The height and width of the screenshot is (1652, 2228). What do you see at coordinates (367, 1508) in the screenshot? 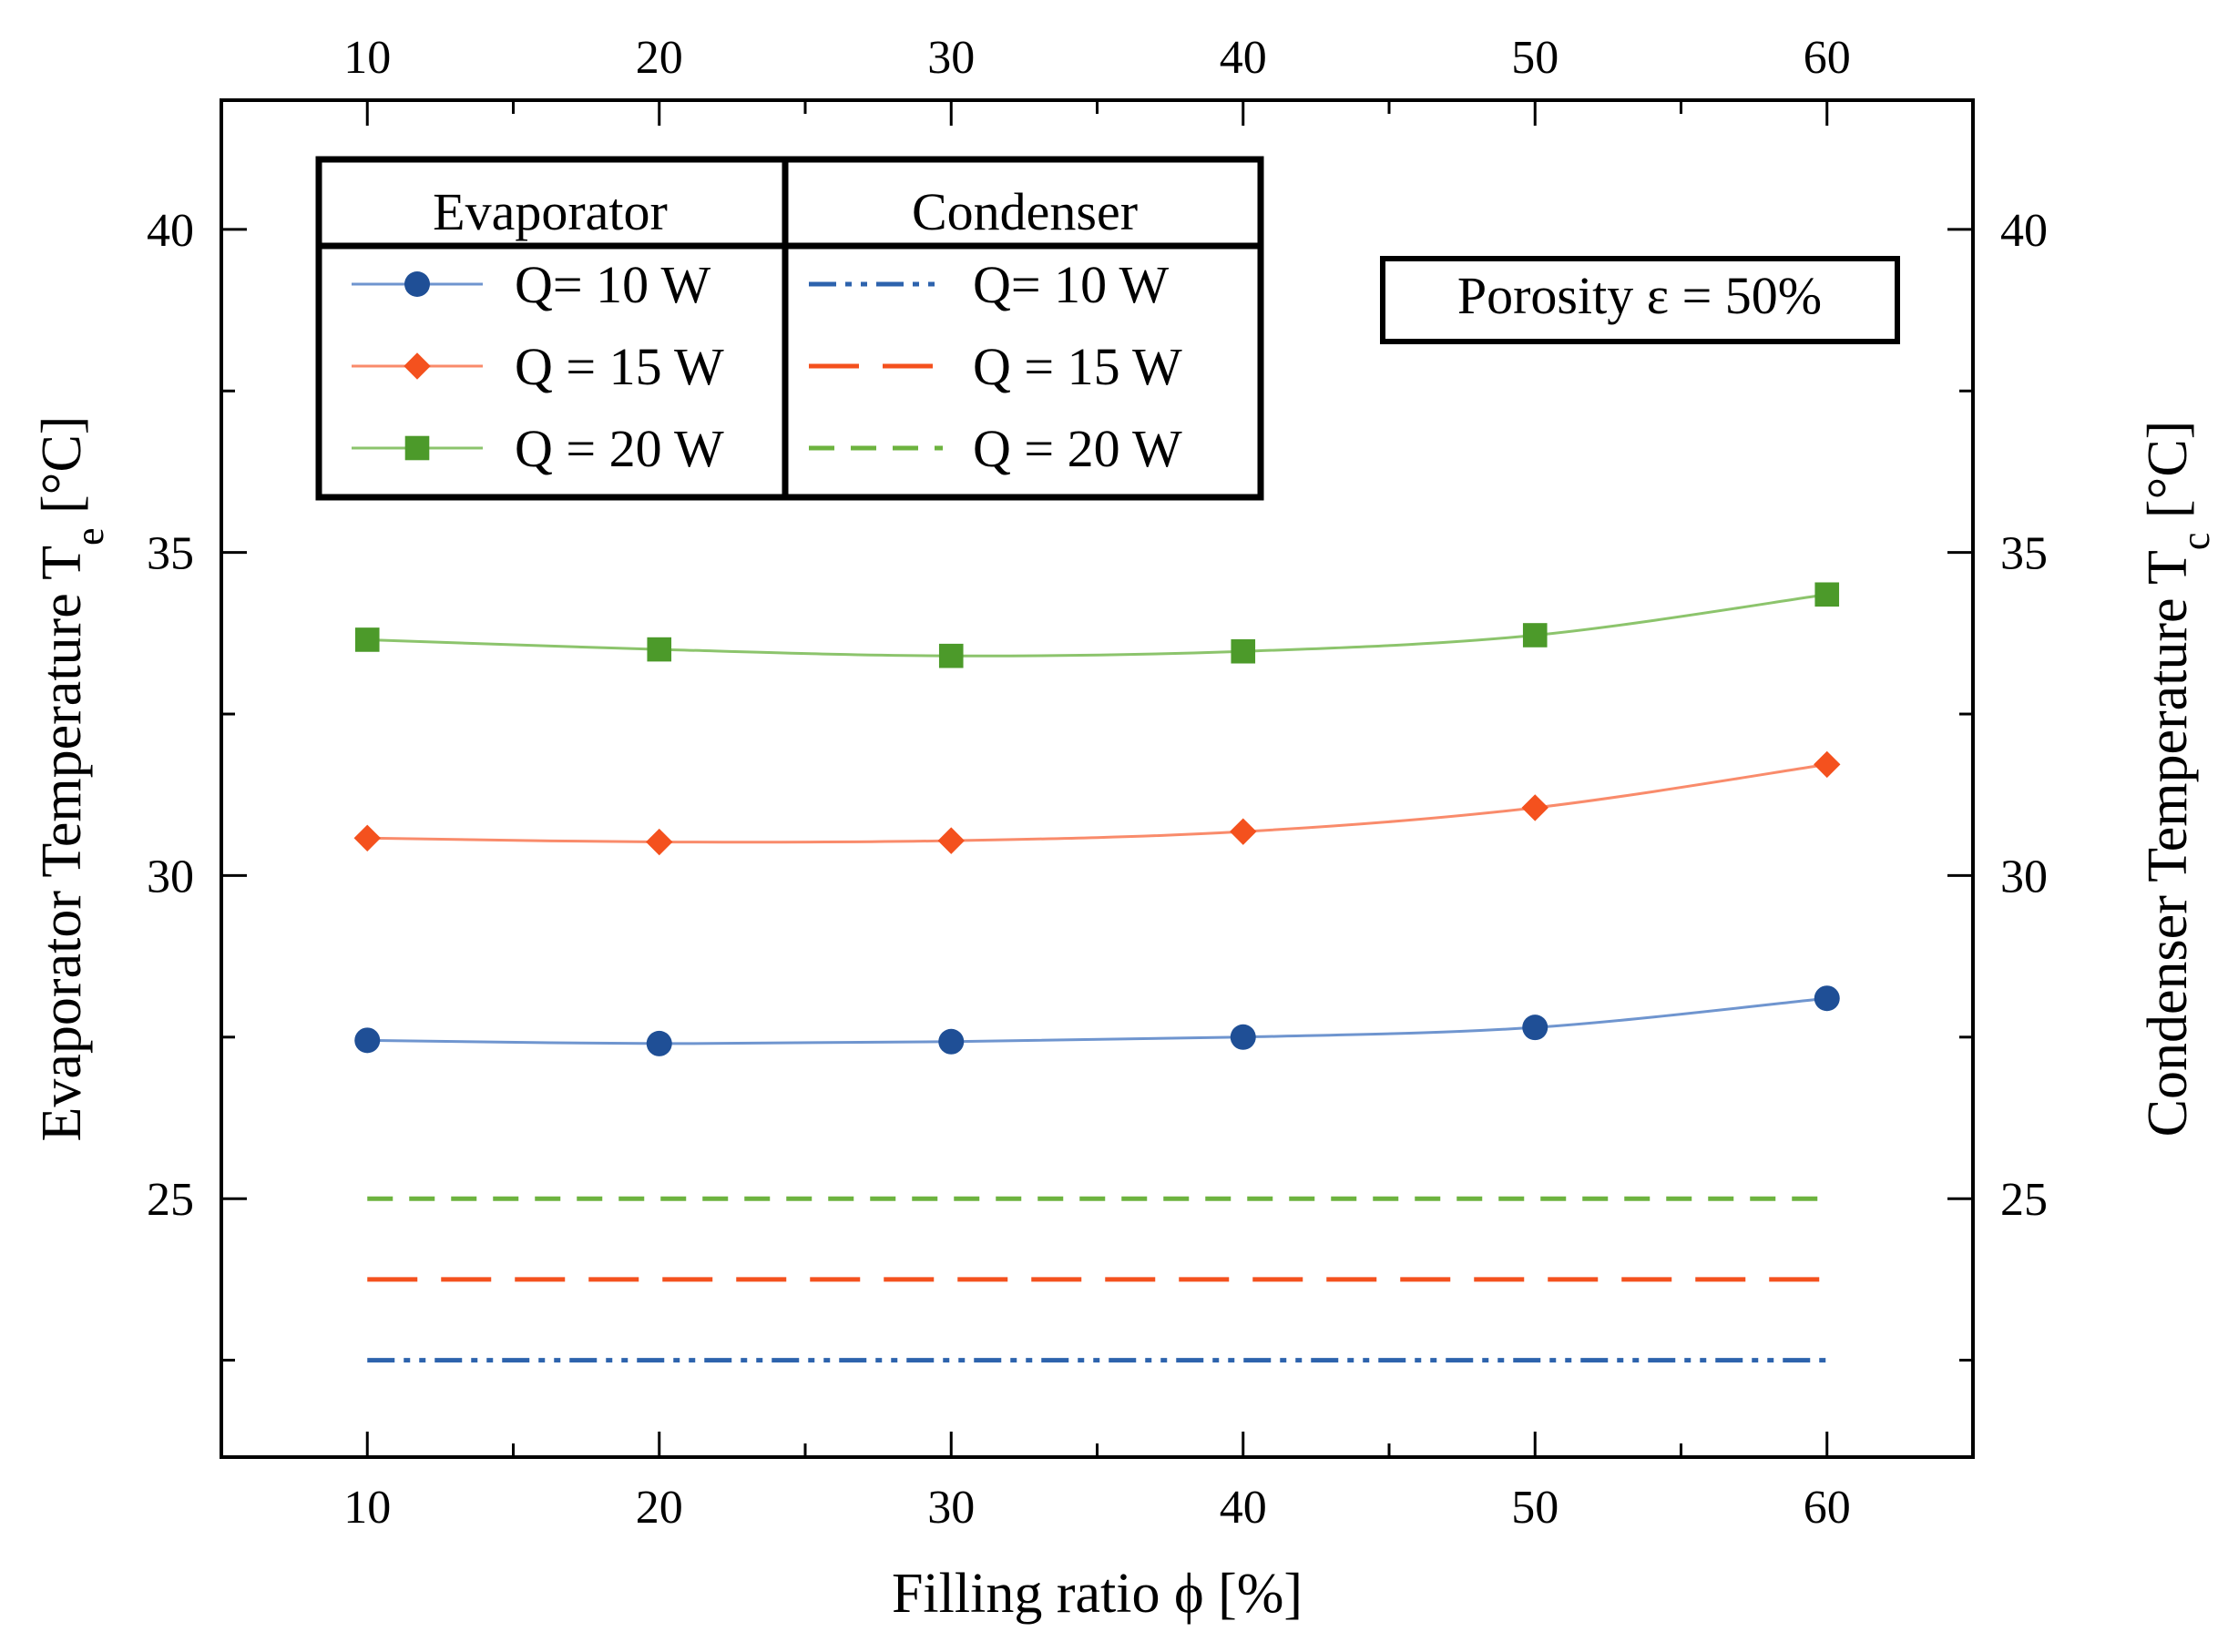
I see `x-tick-label-bottom: 10` at bounding box center [367, 1508].